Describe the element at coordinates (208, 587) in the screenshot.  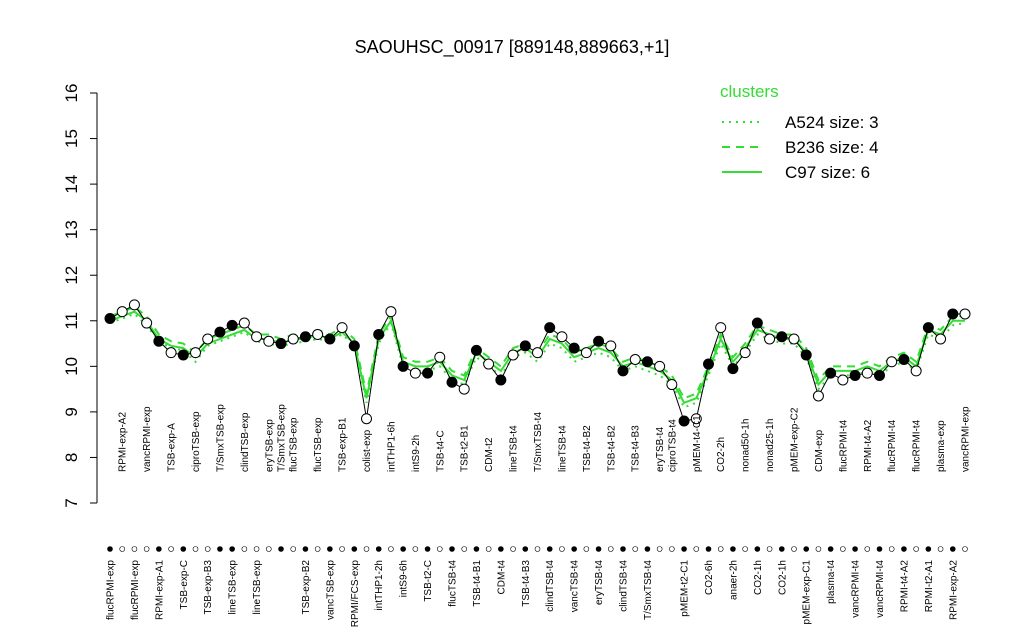
I see `x-tick-label: TSB-exp-B3` at that location.